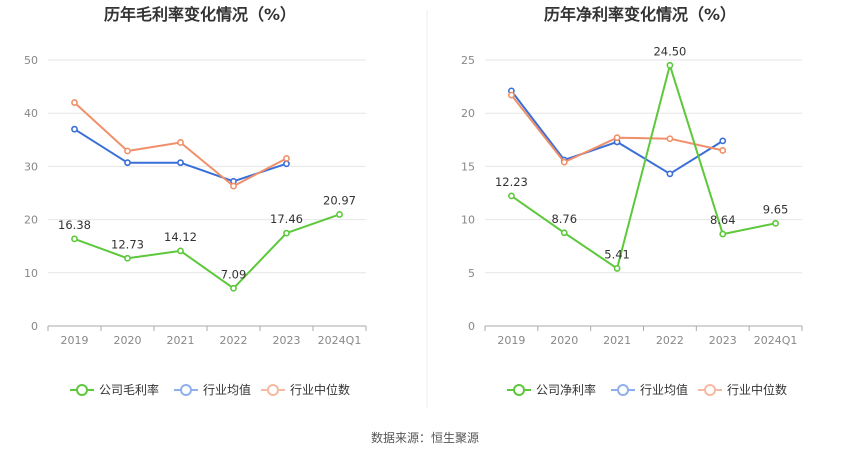 This screenshot has width=850, height=459. Describe the element at coordinates (180, 155) in the screenshot. I see `series-line-industry_avg` at that location.